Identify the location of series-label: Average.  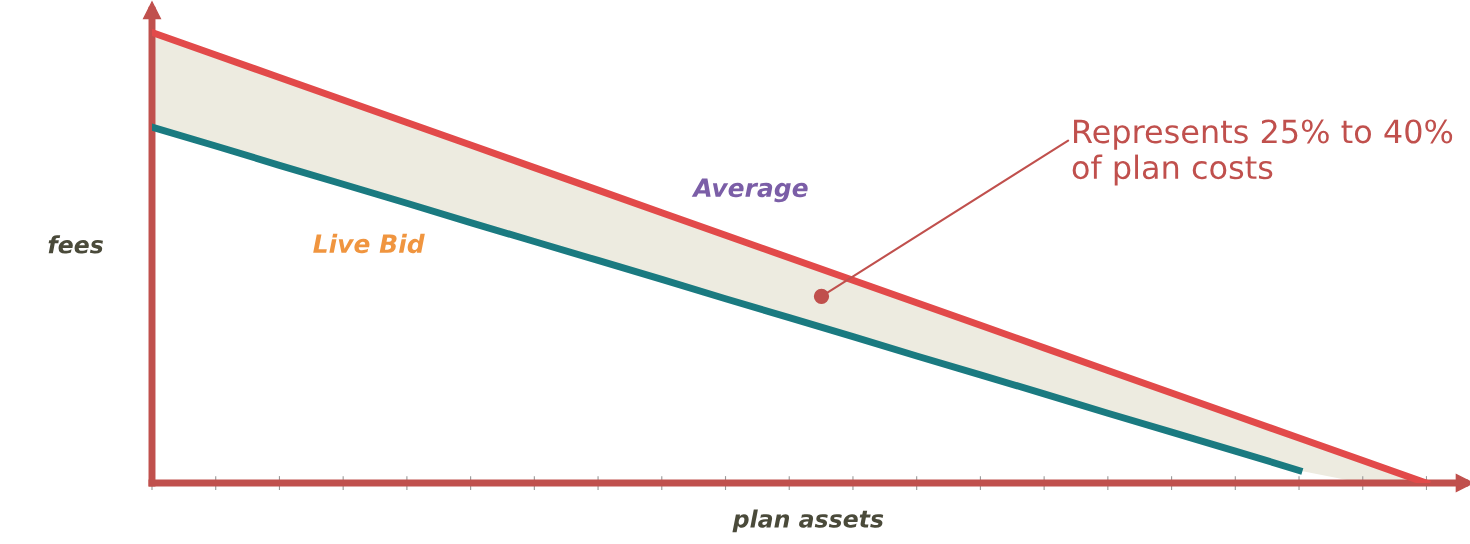
(749, 190).